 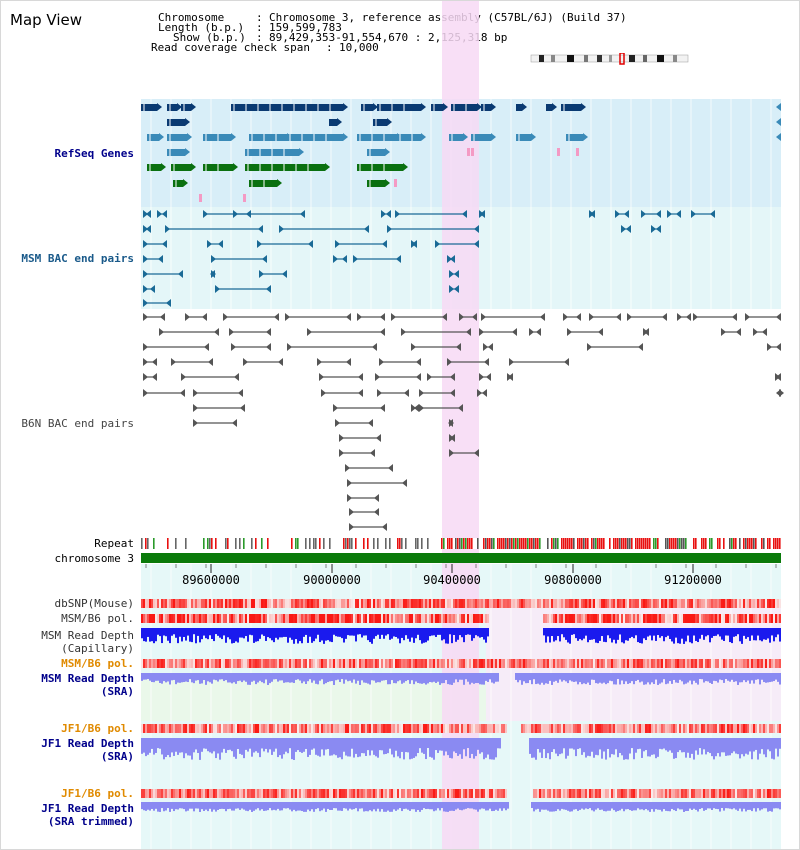 What do you see at coordinates (97, 793) in the screenshot?
I see `jf1-b6-pol-2-label: JF1/B6 pol.` at bounding box center [97, 793].